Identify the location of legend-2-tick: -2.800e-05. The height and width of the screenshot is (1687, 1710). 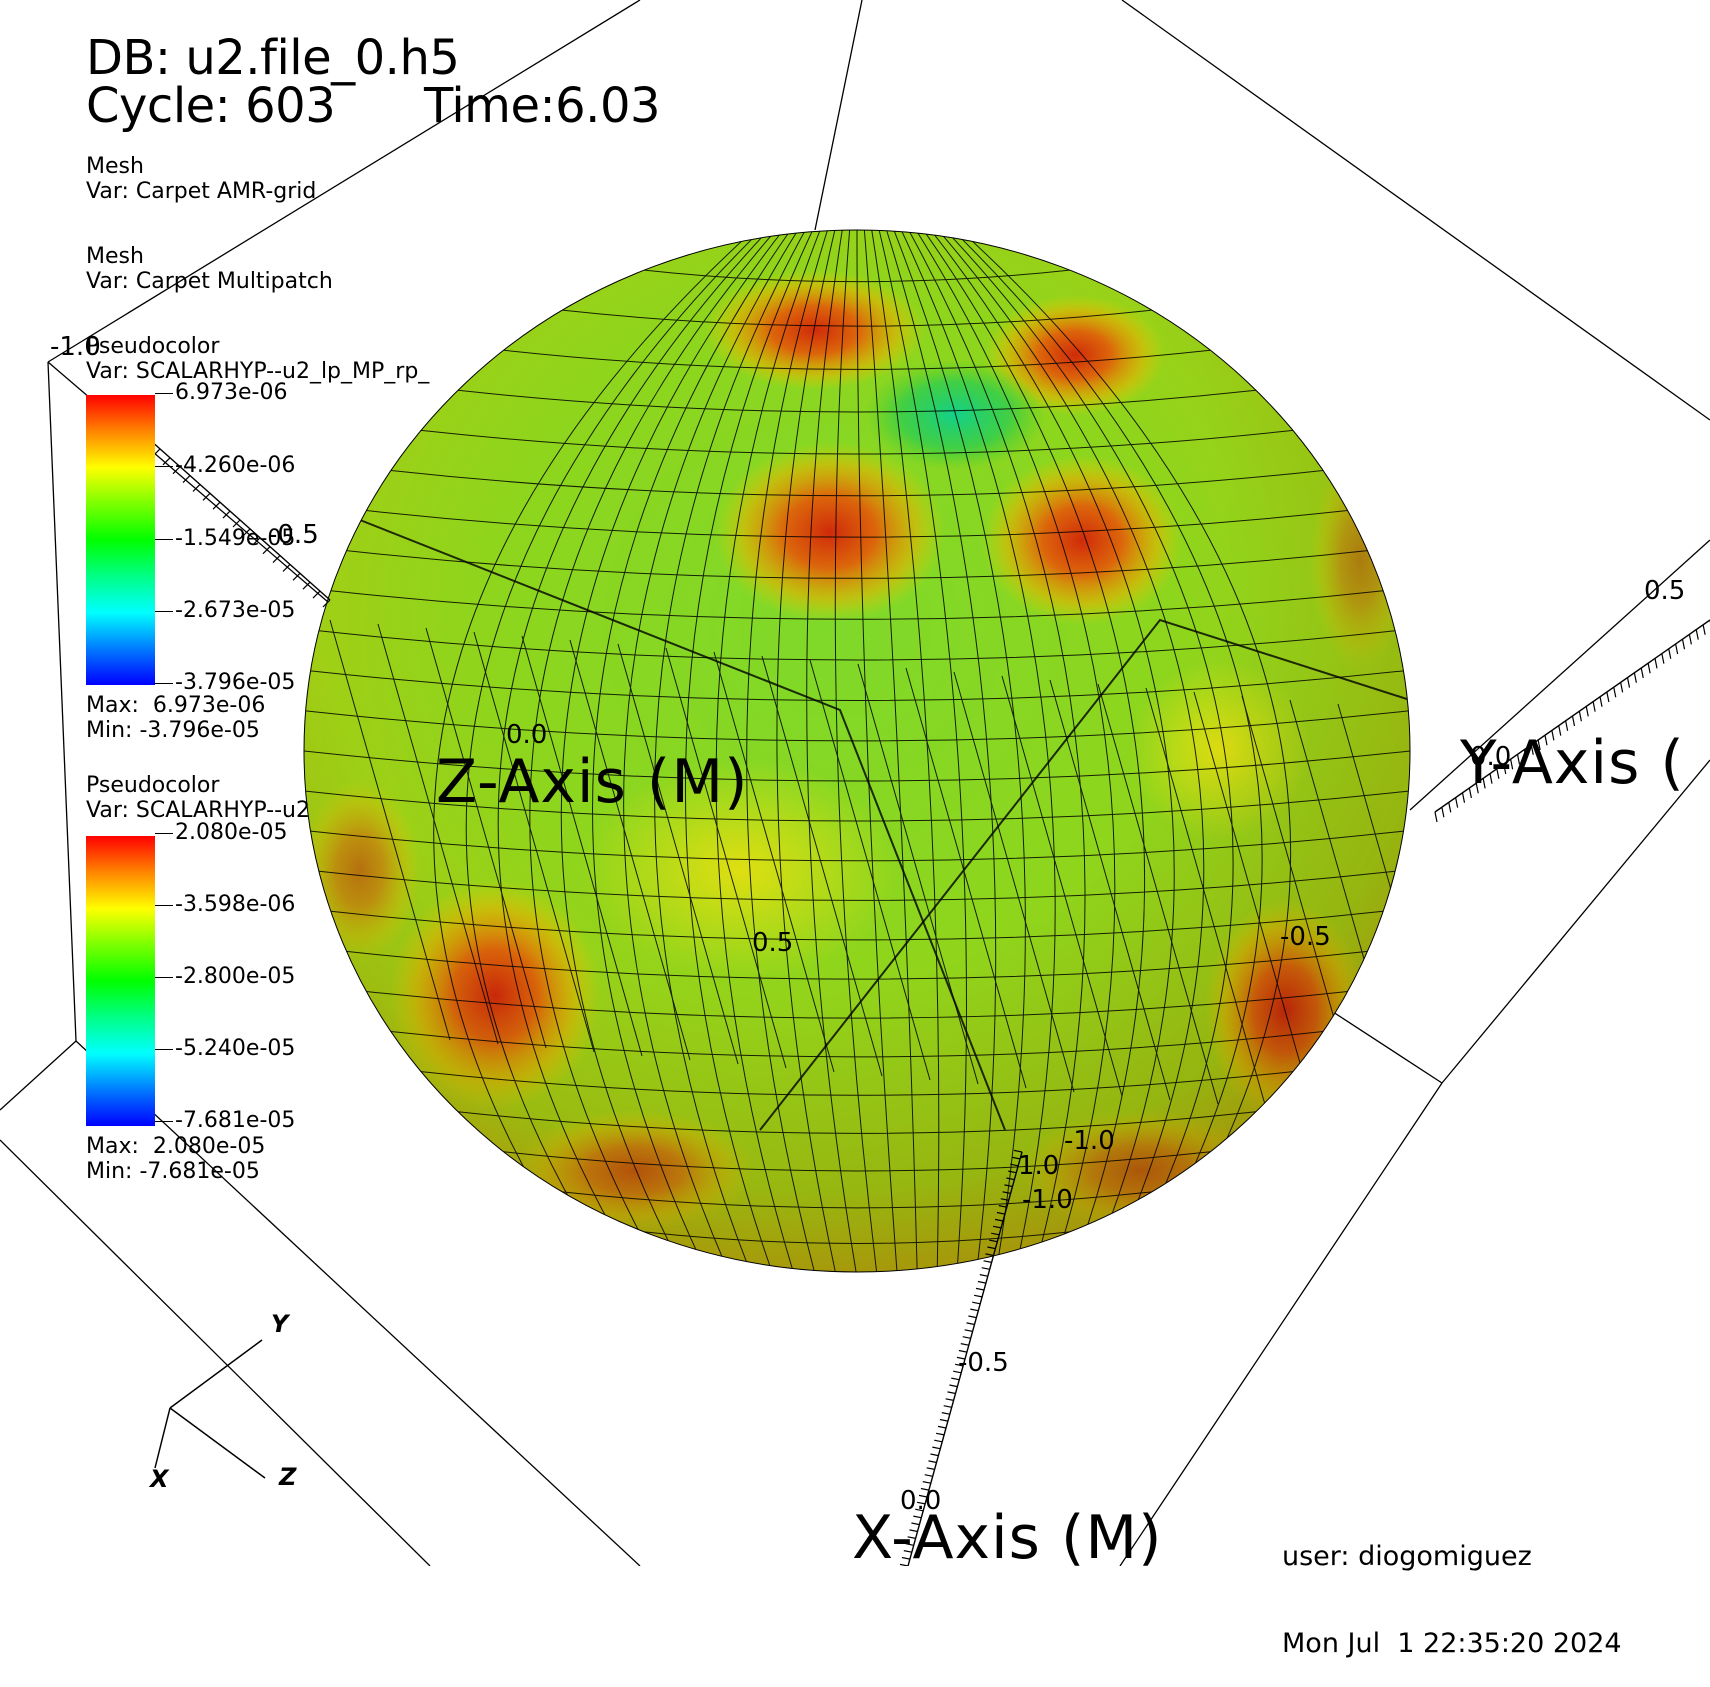
(225, 977).